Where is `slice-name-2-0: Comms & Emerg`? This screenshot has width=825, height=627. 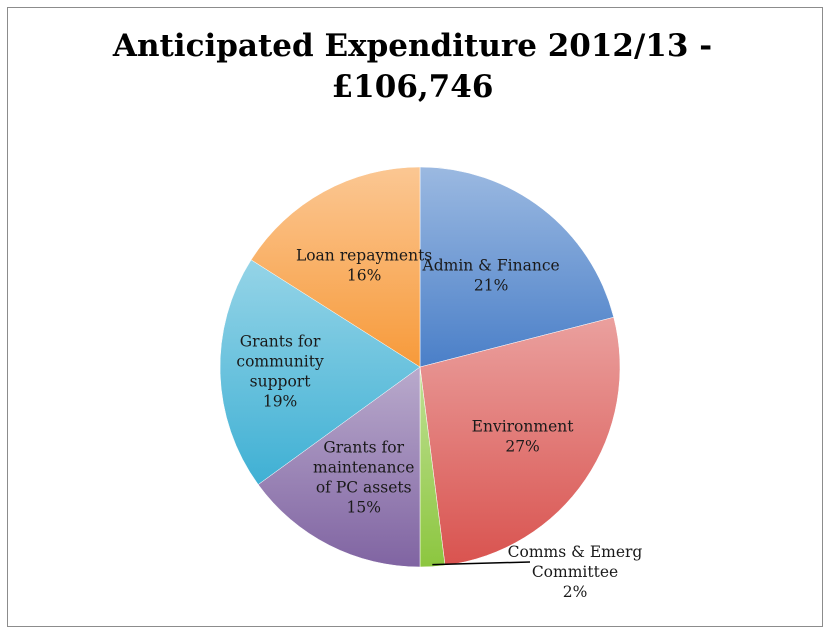
slice-name-2-0: Comms & Emerg is located at coordinates (575, 552).